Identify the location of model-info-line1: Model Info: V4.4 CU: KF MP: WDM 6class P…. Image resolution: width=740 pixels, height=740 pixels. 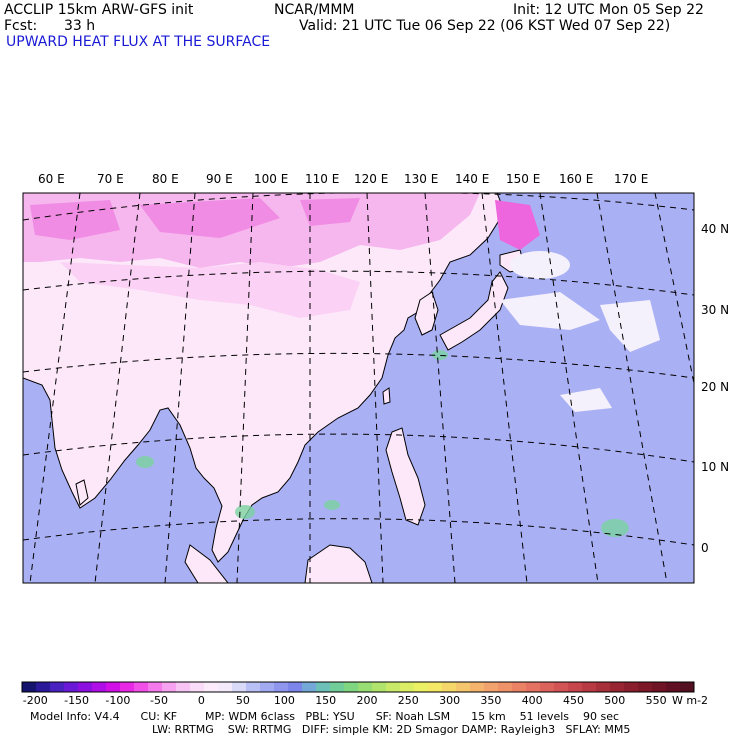
(325, 716).